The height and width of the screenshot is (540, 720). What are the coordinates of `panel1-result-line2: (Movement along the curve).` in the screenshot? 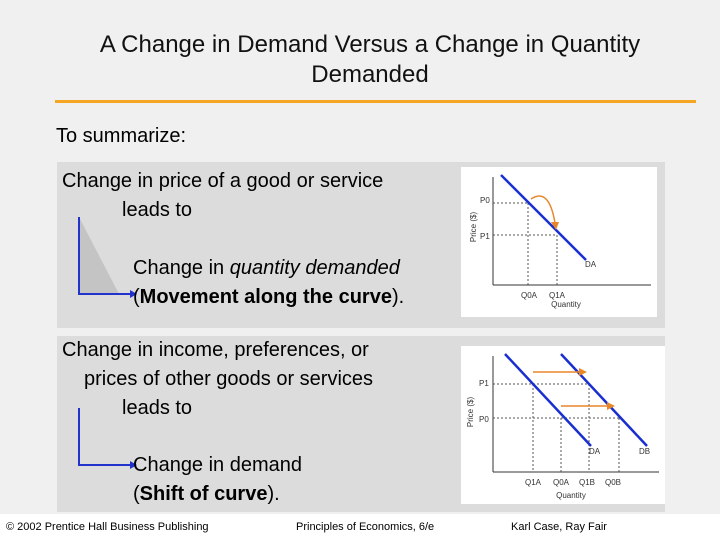 It's located at (268, 297).